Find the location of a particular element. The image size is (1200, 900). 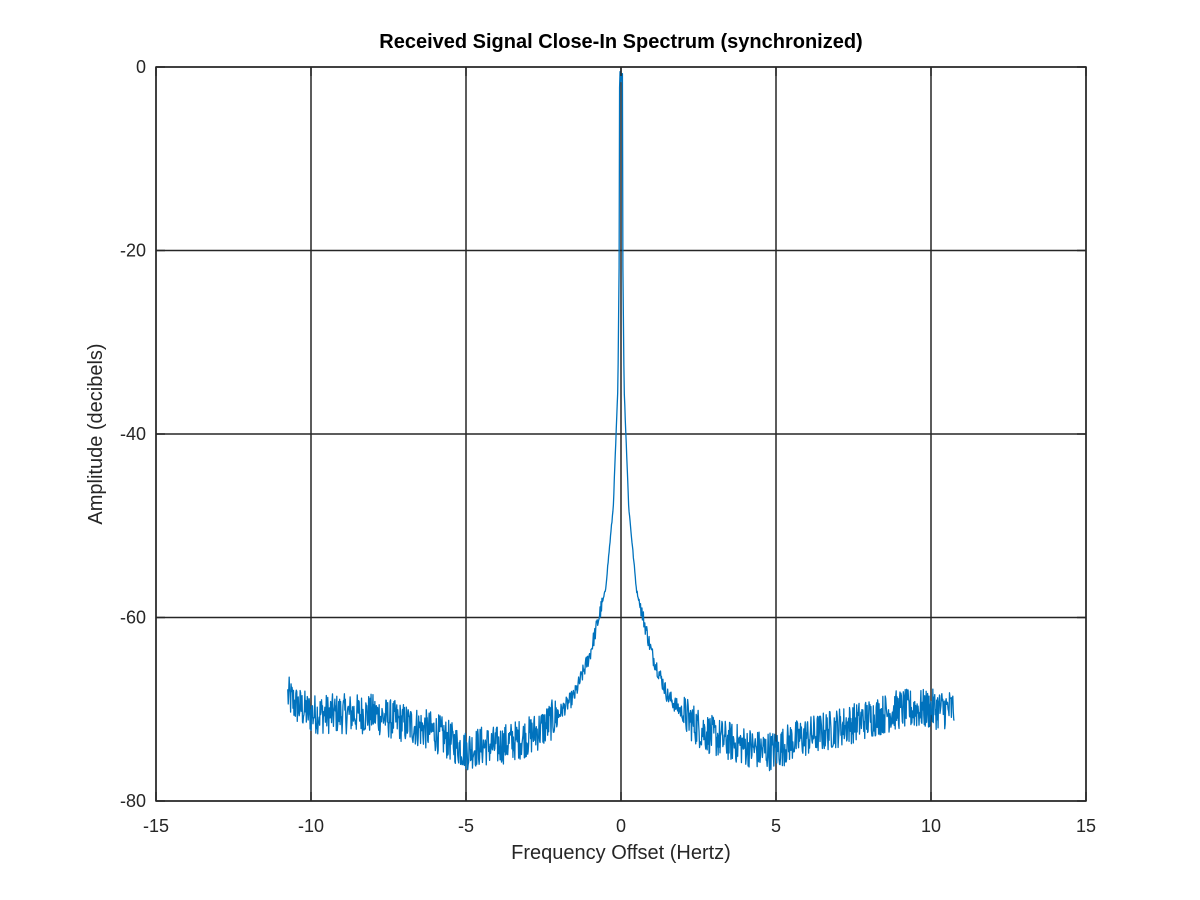

y-tick-label: -60 is located at coordinates (133, 618).